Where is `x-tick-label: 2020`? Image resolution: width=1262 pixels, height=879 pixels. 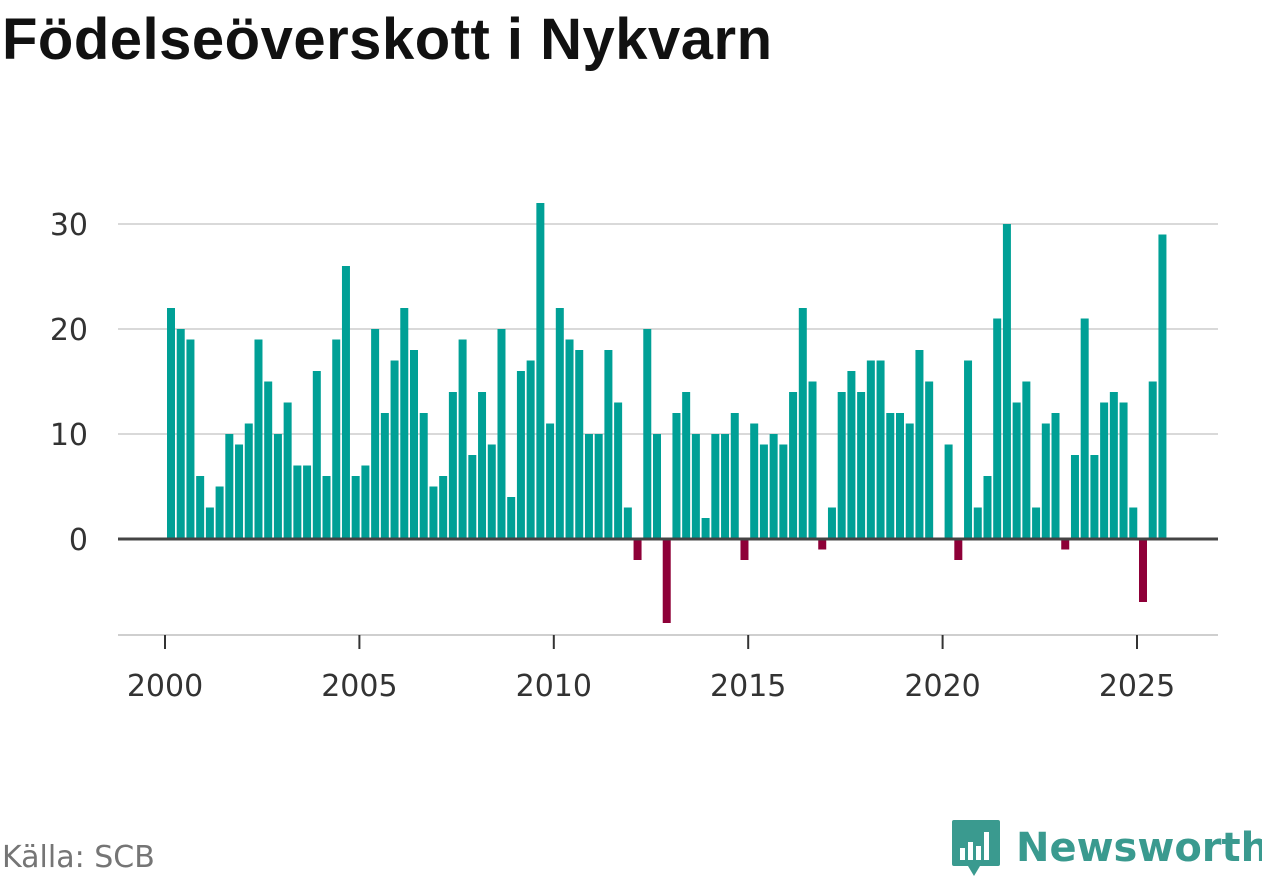 x-tick-label: 2020 is located at coordinates (942, 686).